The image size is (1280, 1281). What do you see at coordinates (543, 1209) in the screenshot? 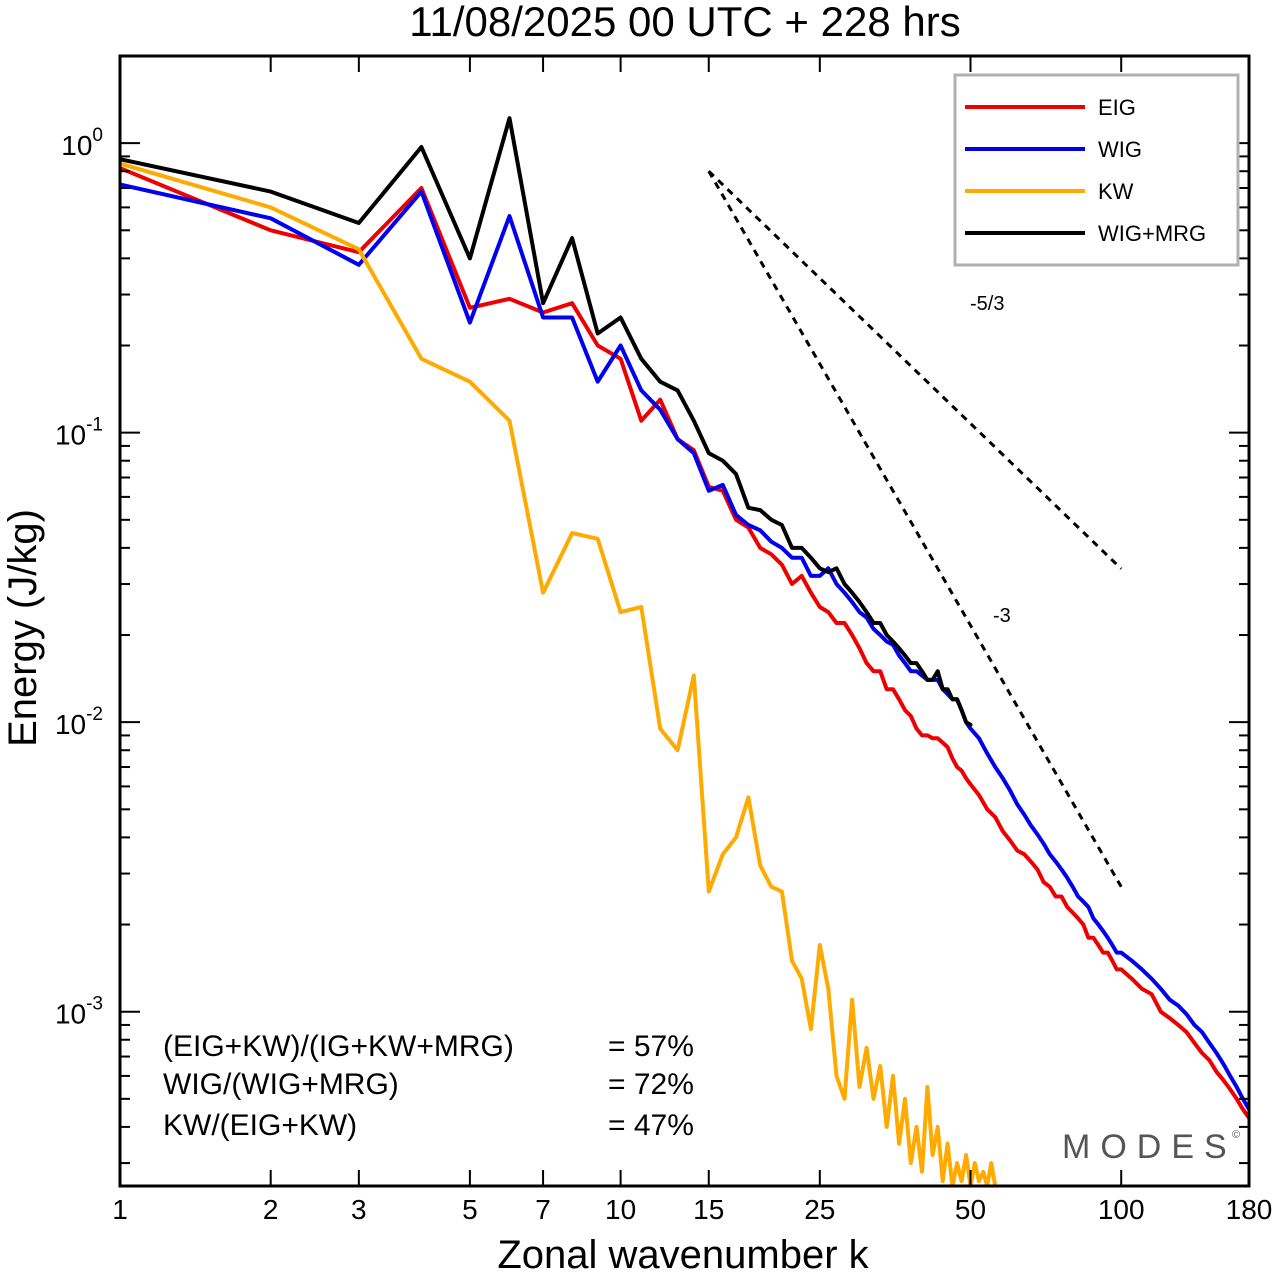
I see `x-tick-label: 7` at bounding box center [543, 1209].